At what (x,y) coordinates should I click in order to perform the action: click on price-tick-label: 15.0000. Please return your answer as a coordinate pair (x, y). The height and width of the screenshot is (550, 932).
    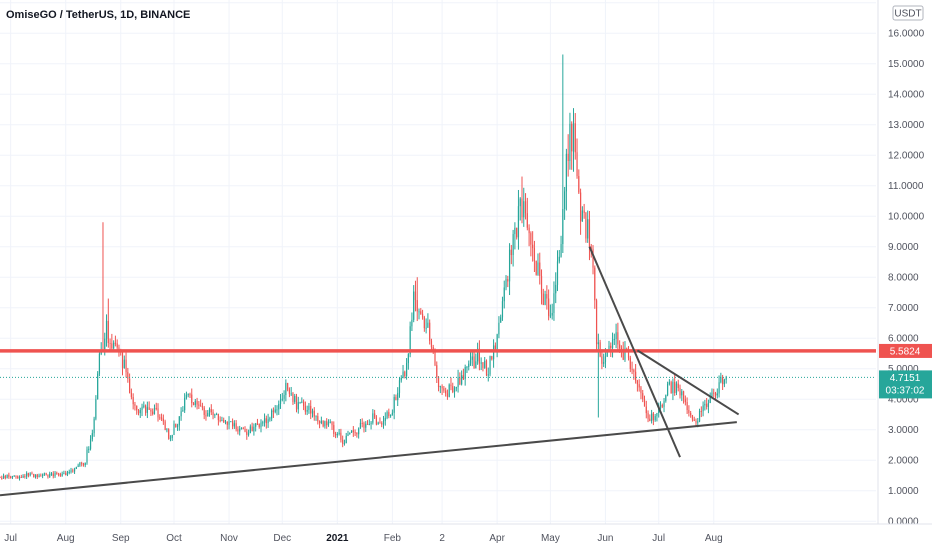
    Looking at the image, I should click on (906, 64).